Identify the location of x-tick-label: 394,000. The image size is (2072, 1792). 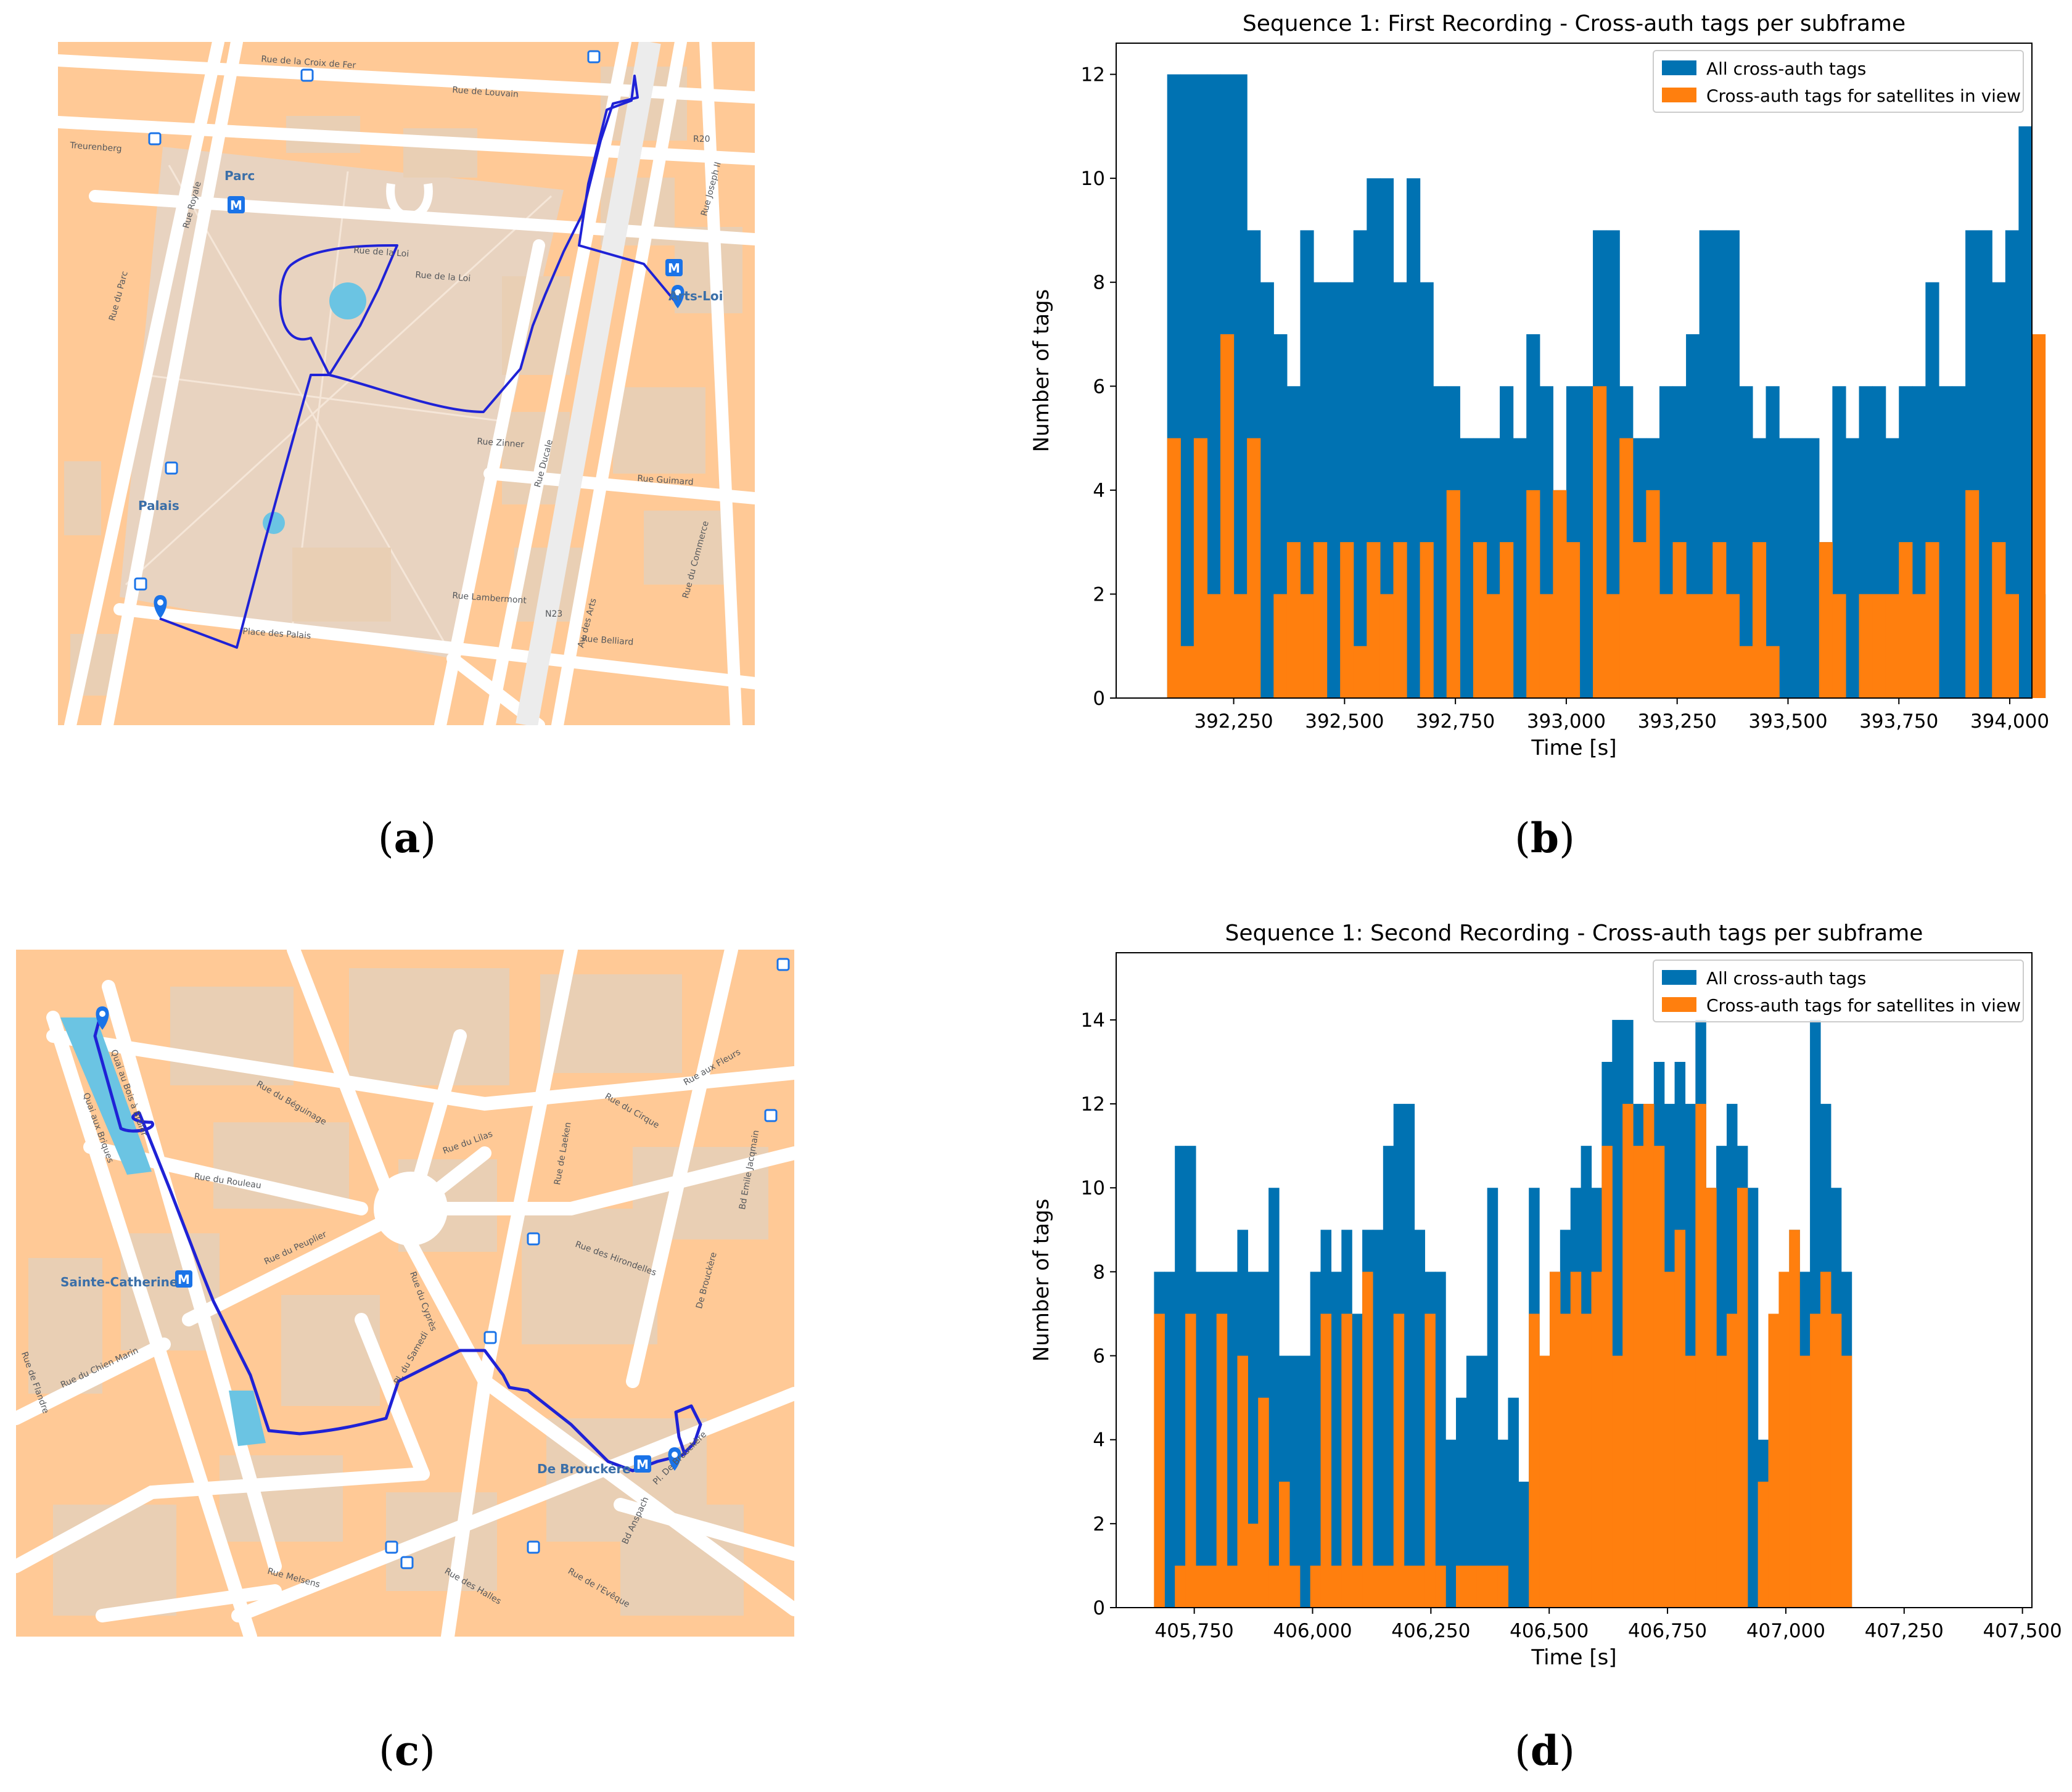
(2010, 721).